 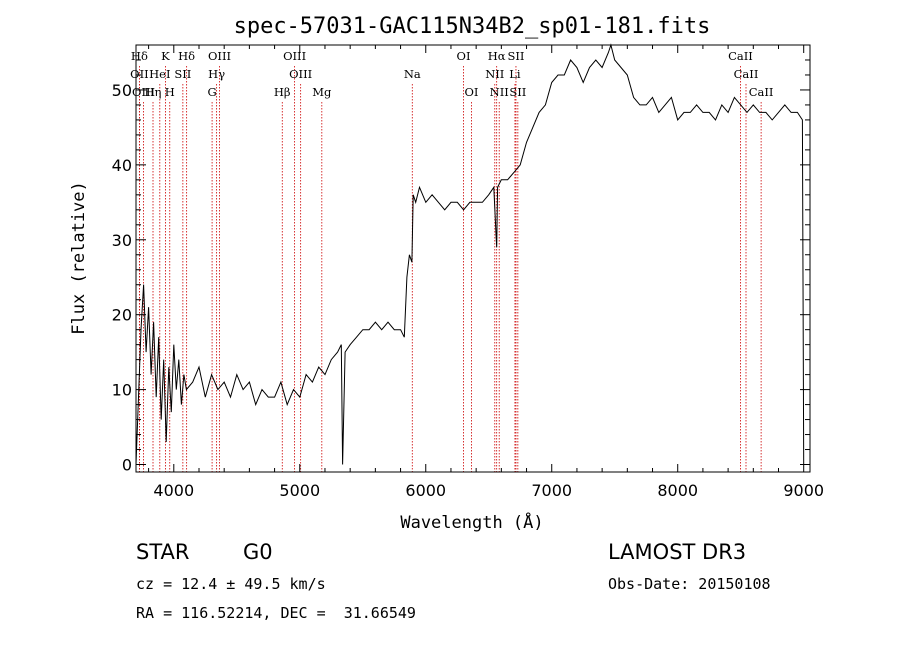 I want to click on chart-title: spec-57031-GAC115N34B2_sp01-181.fits, so click(x=472, y=26).